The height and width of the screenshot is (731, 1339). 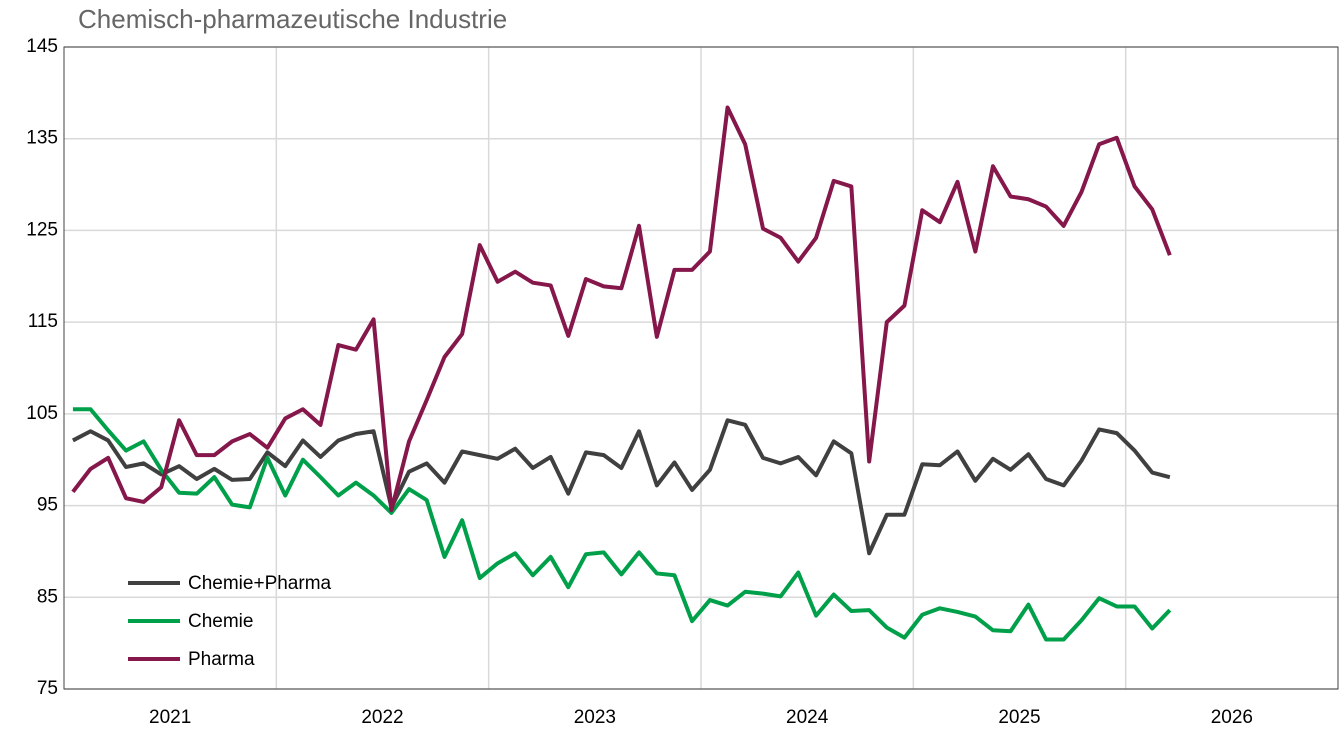 What do you see at coordinates (42, 229) in the screenshot?
I see `y-tick-label: 125` at bounding box center [42, 229].